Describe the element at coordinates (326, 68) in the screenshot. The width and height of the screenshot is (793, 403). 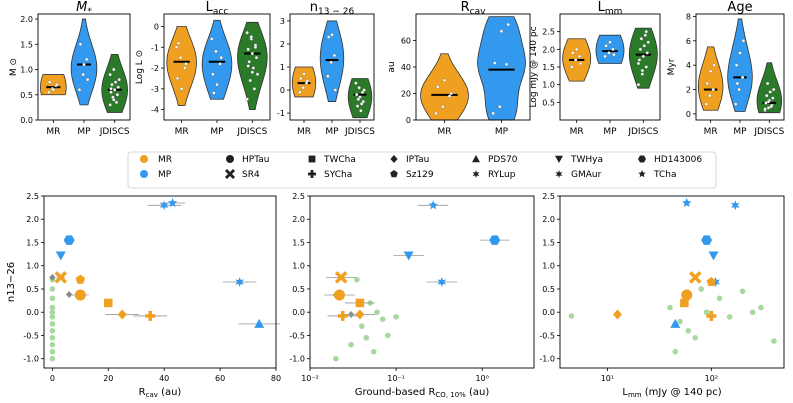
I see `violin-panel: n13 − 26 3 2 1 0 -1 MR MP JDISCS` at that location.